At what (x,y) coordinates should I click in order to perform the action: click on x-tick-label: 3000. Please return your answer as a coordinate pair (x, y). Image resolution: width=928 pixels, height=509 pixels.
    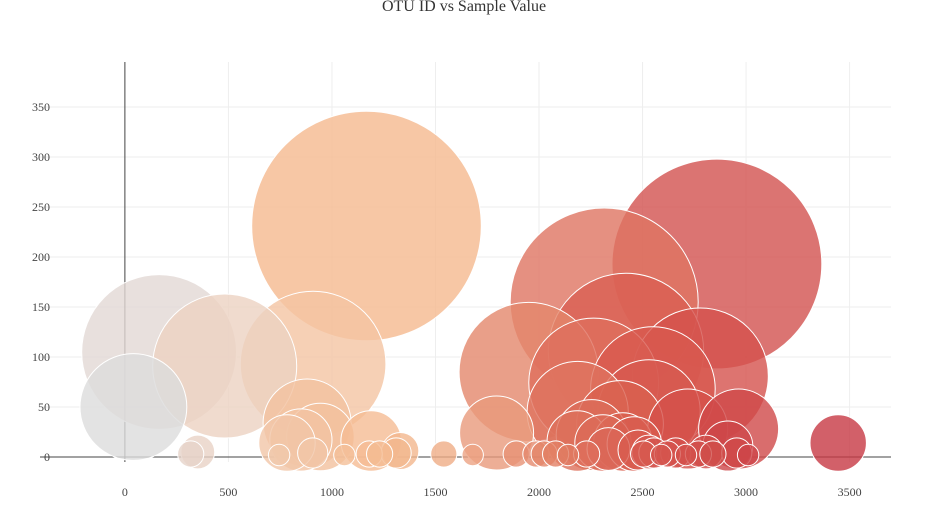
    Looking at the image, I should click on (746, 492).